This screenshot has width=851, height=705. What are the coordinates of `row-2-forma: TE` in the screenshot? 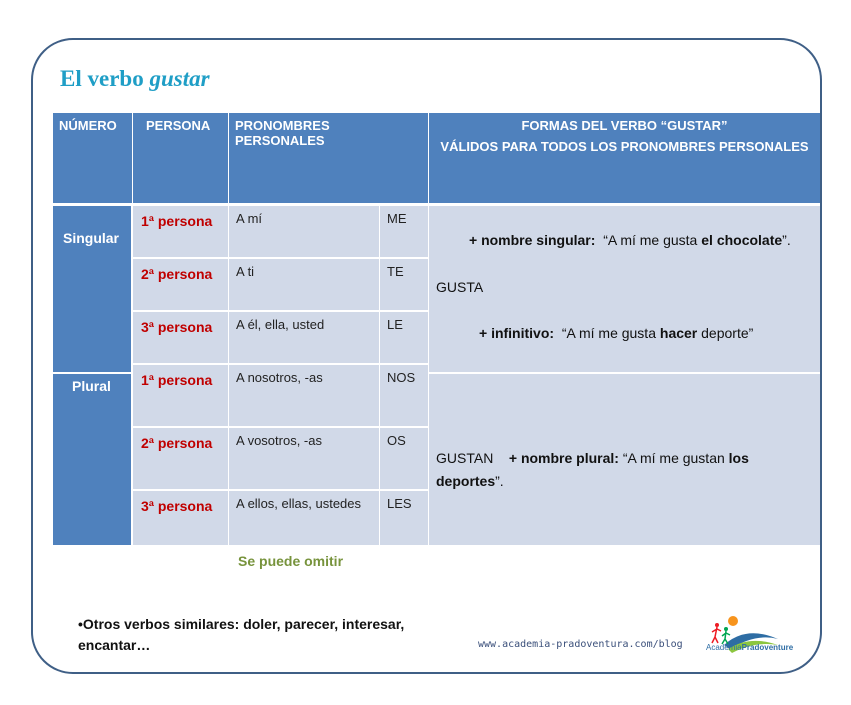 It's located at (404, 284).